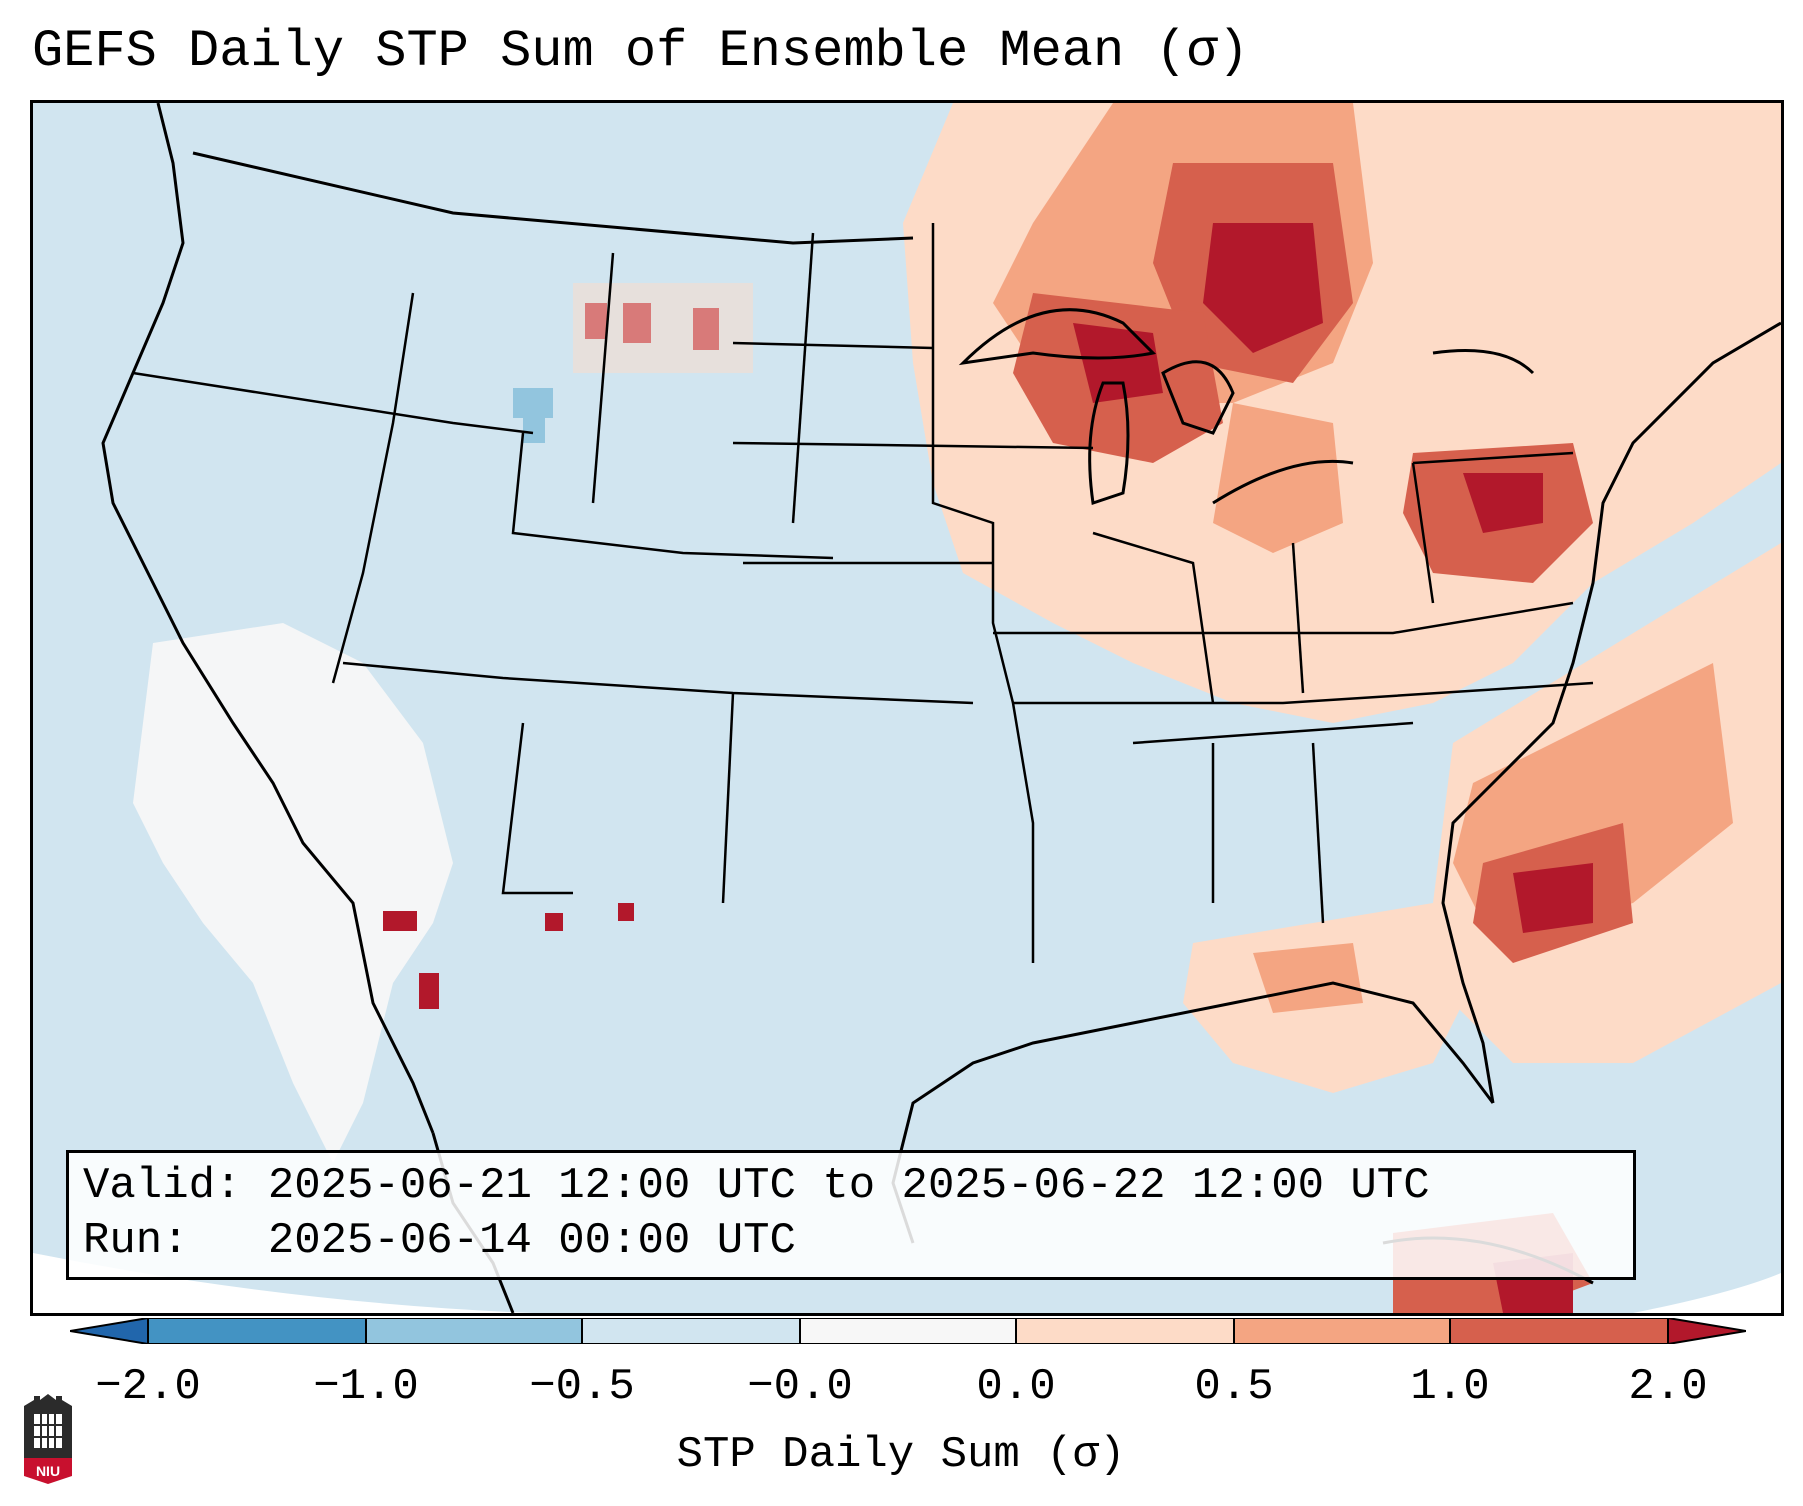 The width and height of the screenshot is (1803, 1506). Describe the element at coordinates (1423, 533) in the screenshot. I see `oh-pa-border` at that location.